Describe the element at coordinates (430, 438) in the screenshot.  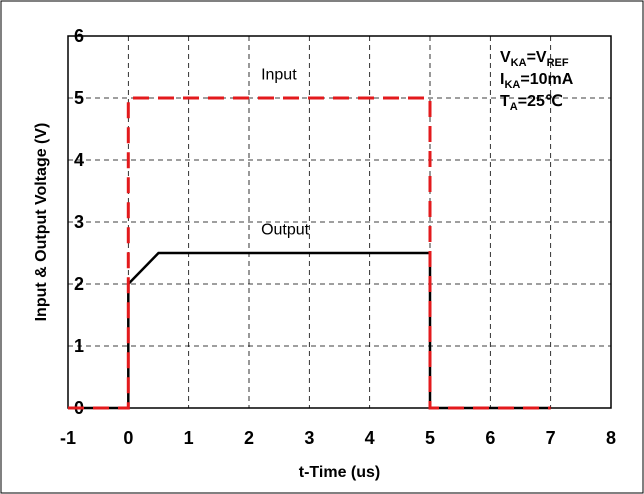
I see `x-tick-label-6: 5` at that location.